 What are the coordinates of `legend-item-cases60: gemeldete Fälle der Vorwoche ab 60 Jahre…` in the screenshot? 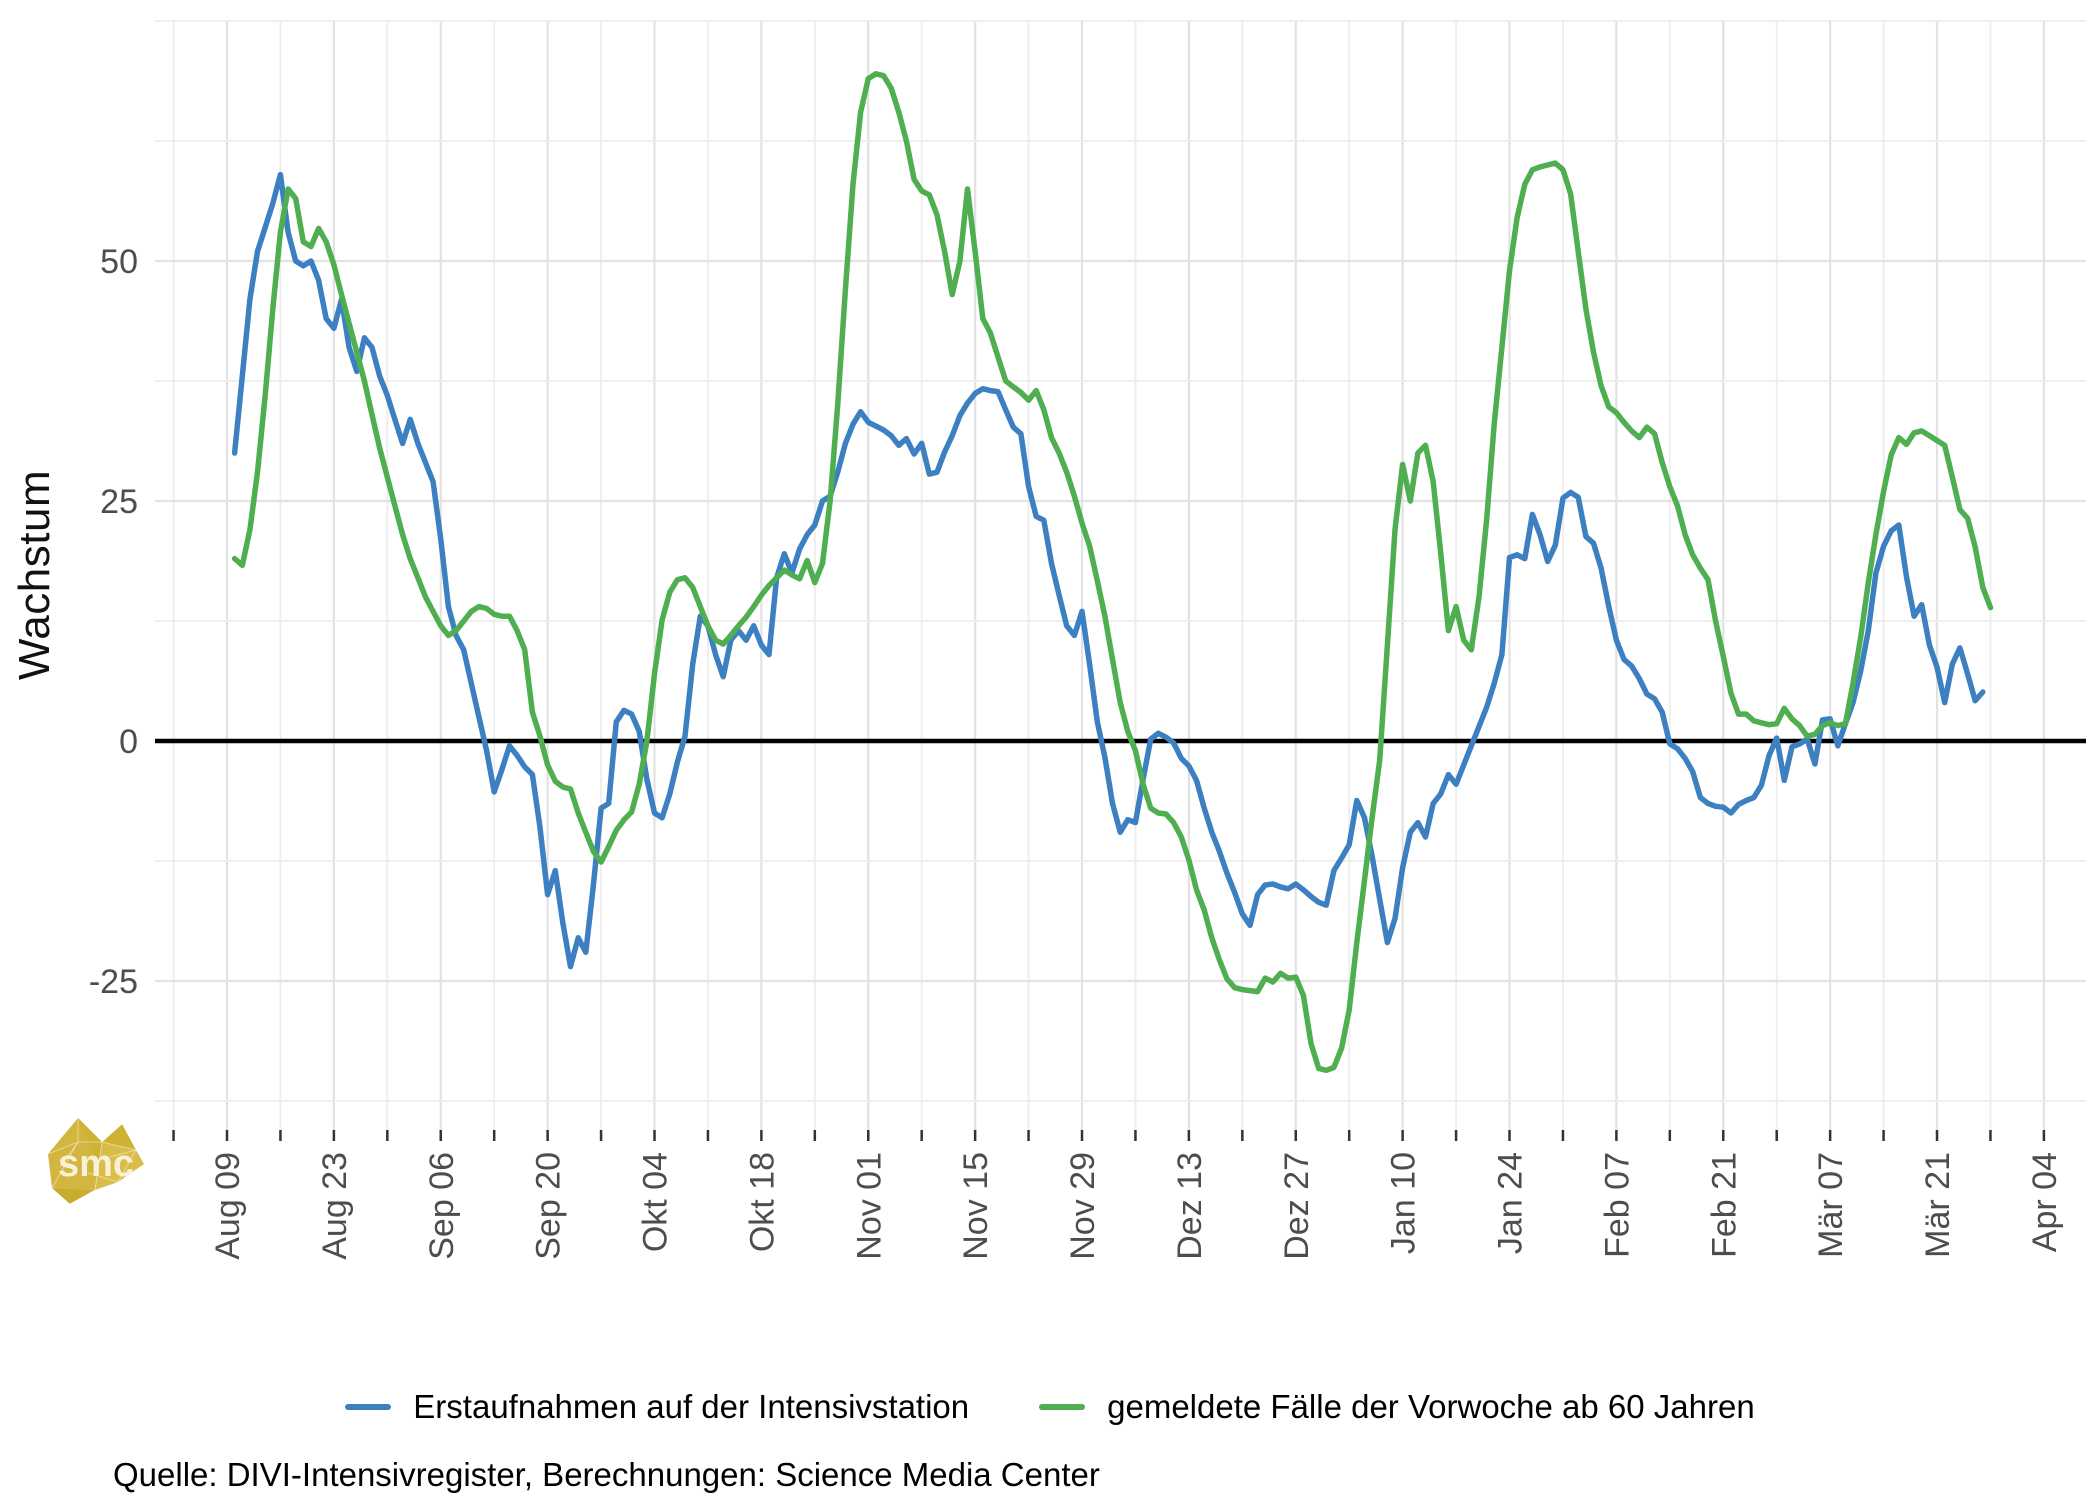 It's located at (1397, 1407).